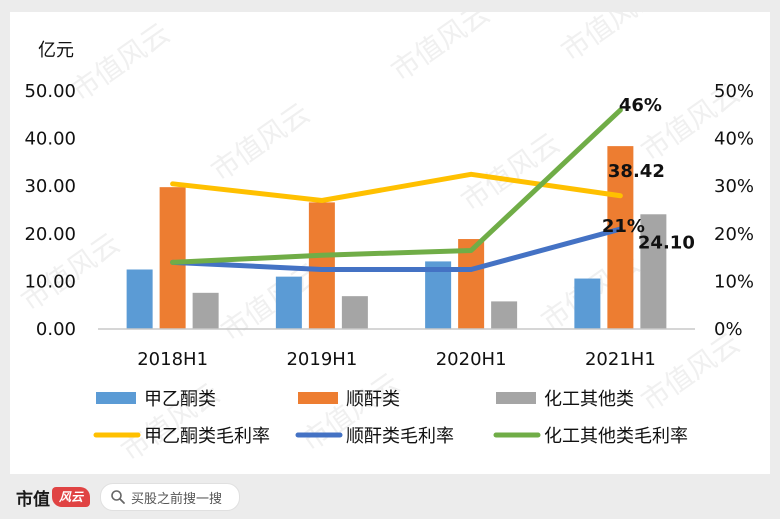 This screenshot has height=519, width=780. What do you see at coordinates (373, 399) in the screenshot?
I see `legend-label-2: 顺酐类` at bounding box center [373, 399].